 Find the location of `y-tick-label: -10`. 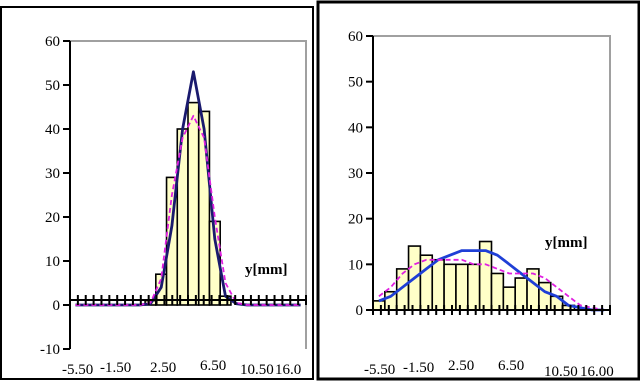

y-tick-label: -10 is located at coordinates (50, 350).